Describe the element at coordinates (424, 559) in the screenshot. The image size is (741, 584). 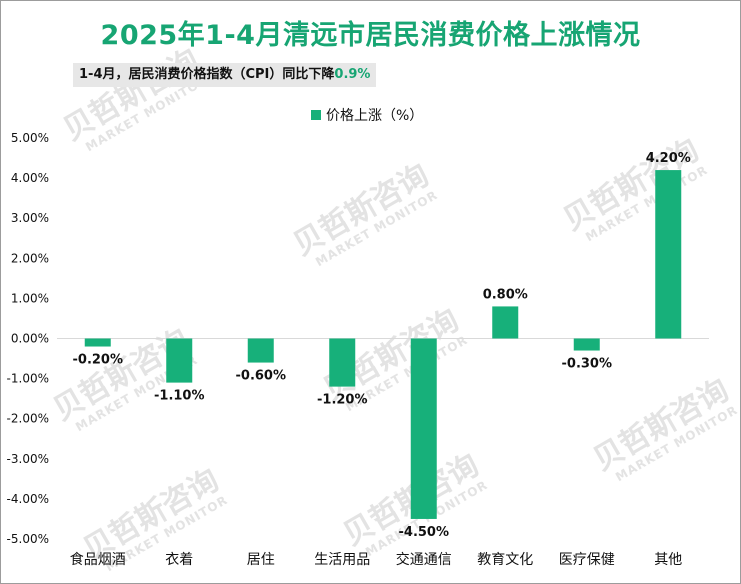
I see `category-label: 交通通信` at that location.